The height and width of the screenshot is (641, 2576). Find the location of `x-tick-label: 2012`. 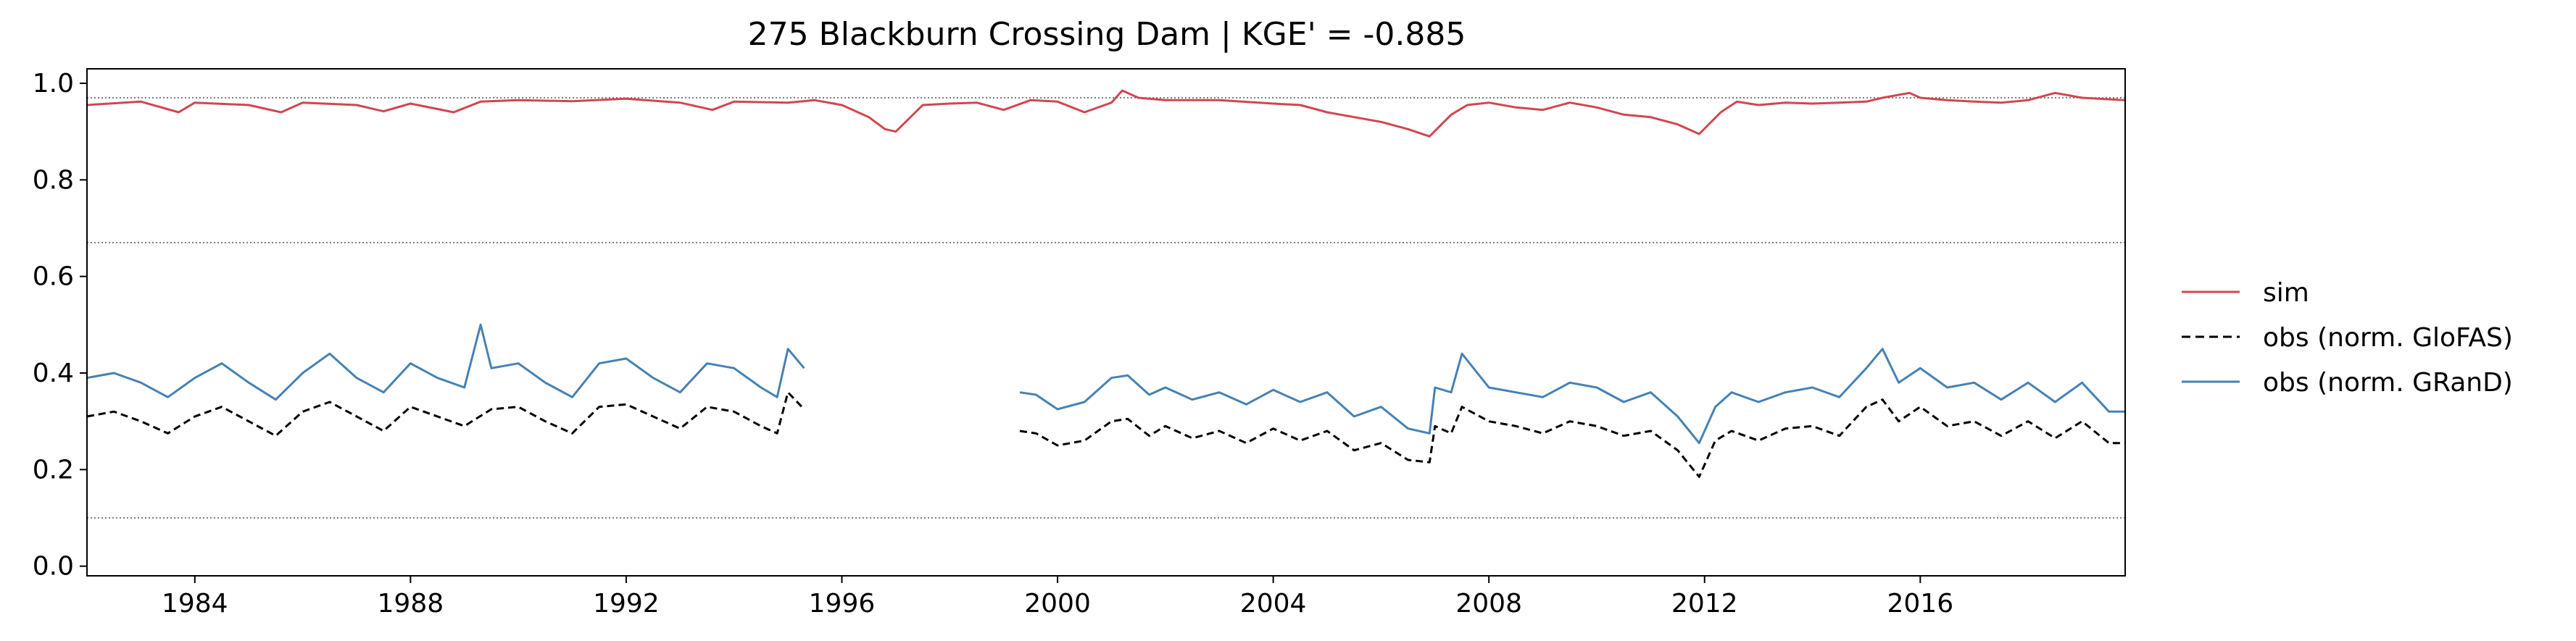

x-tick-label: 2012 is located at coordinates (1704, 604).